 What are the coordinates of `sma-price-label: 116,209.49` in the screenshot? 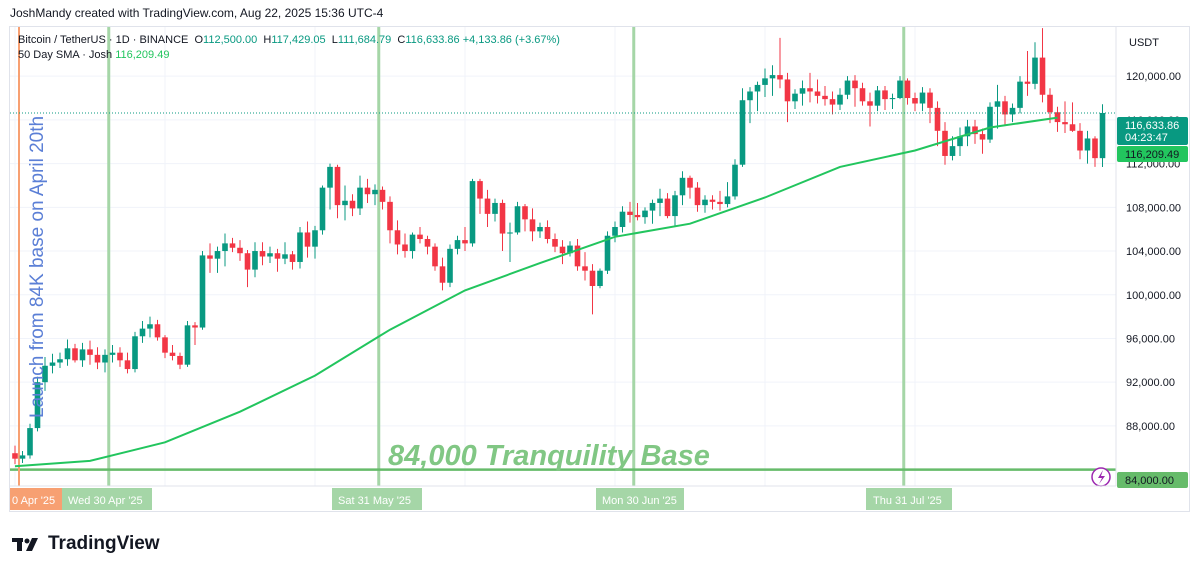 It's located at (1152, 155).